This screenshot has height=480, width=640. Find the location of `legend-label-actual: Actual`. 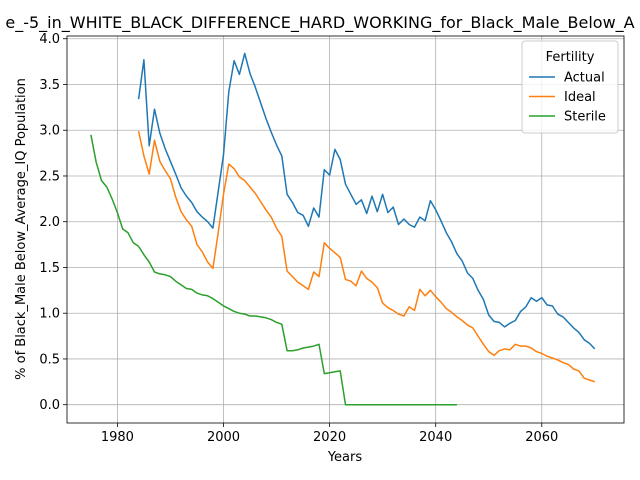

legend-label-actual: Actual is located at coordinates (584, 78).